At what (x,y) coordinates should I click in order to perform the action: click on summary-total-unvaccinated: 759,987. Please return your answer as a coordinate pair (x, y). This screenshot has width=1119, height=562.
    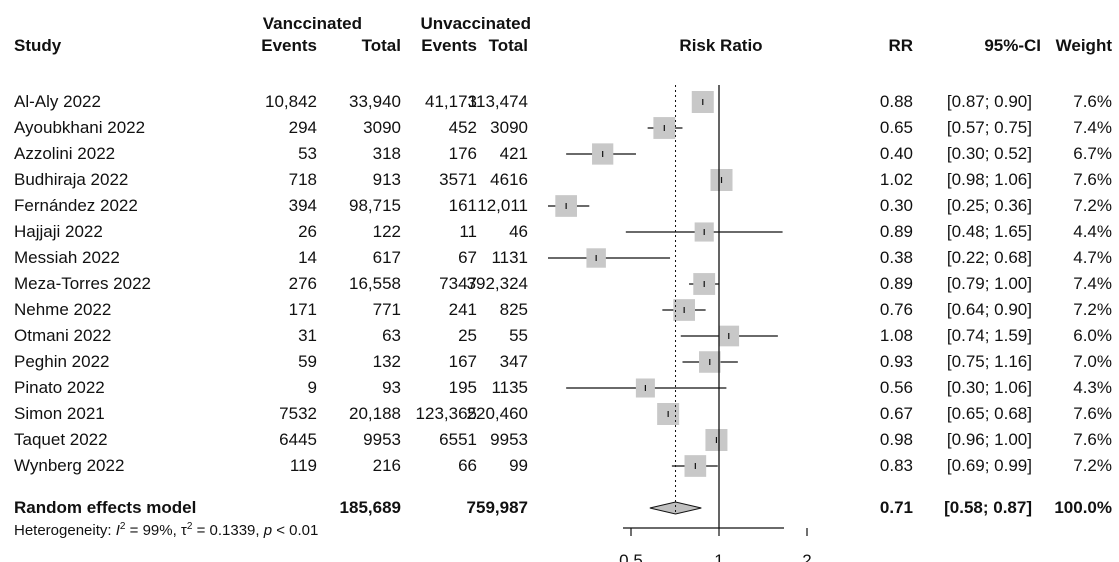
    Looking at the image, I should click on (497, 507).